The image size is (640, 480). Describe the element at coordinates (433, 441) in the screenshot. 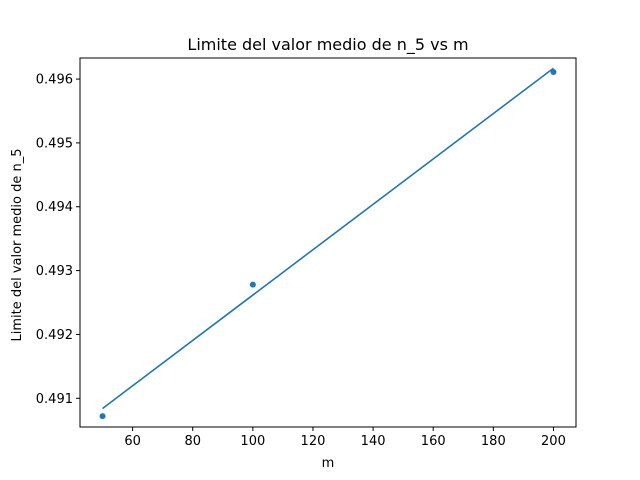

I see `x-tick-label: 160` at that location.